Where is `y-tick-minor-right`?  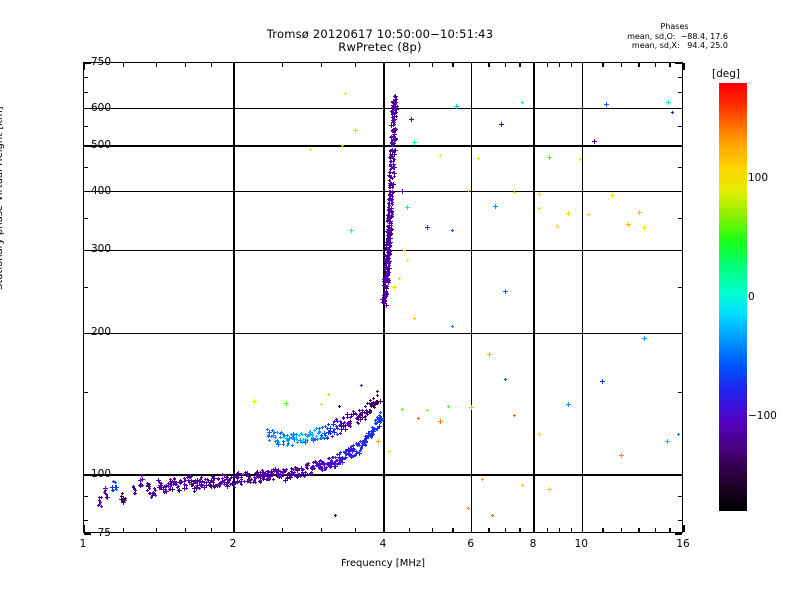
y-tick-minor-right is located at coordinates (680, 92).